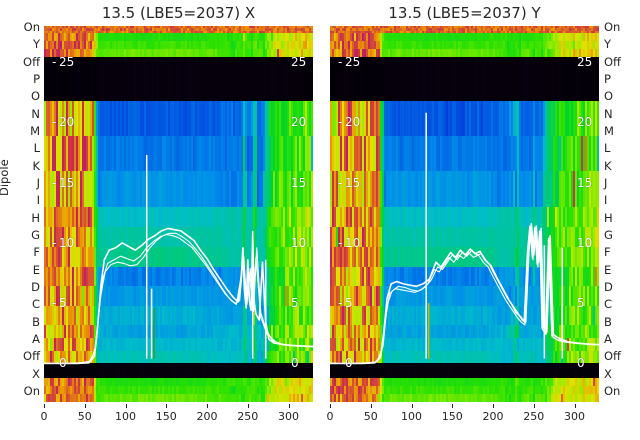 The height and width of the screenshot is (440, 640). Describe the element at coordinates (63, 182) in the screenshot. I see `y-tick-label-inner: -15` at that location.